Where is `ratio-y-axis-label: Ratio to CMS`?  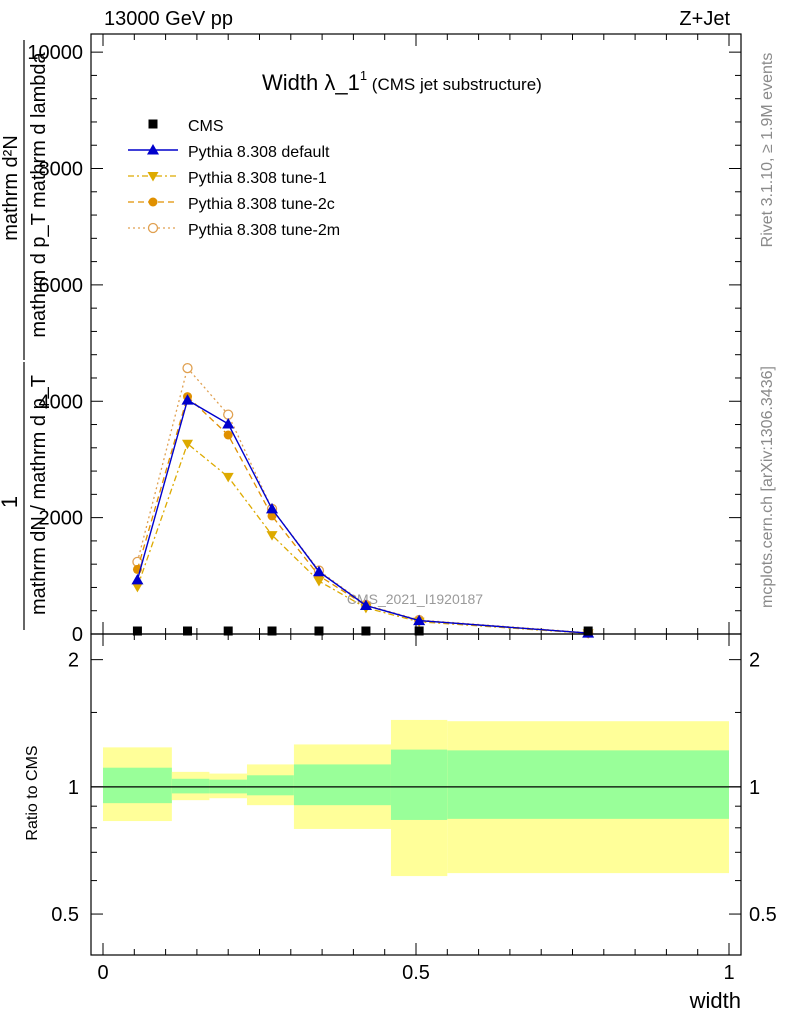 ratio-y-axis-label: Ratio to CMS is located at coordinates (32, 792).